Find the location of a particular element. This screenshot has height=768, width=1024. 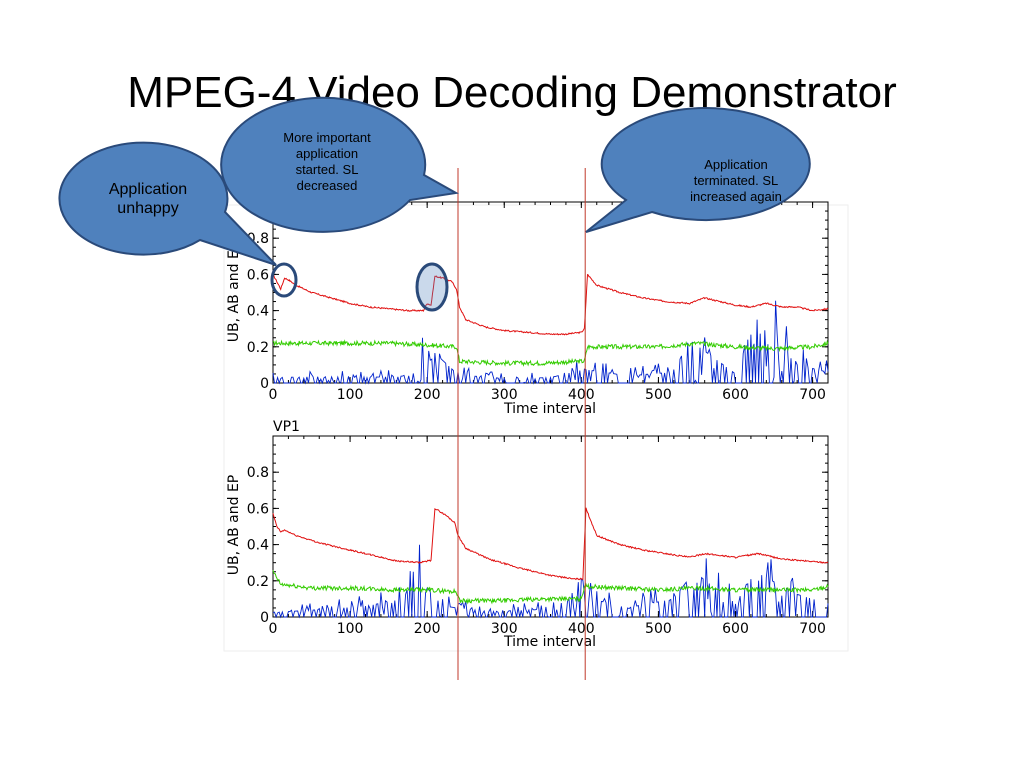

ticks: 0 100 200 300 400 500 600 700 0 0.2 0.4 0.6 0.8 is located at coordinates (538, 536).